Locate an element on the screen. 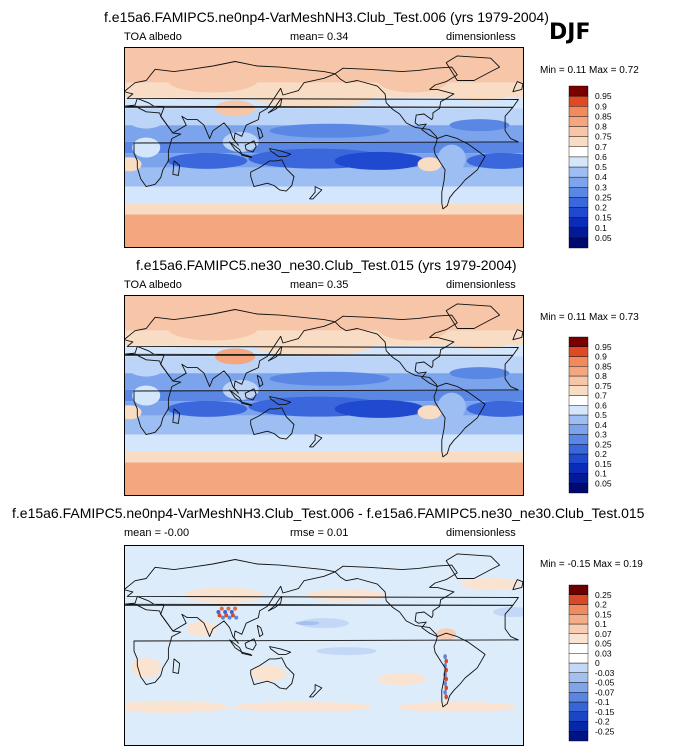 This screenshot has width=699, height=755. panel1-left-label: TOA albedo is located at coordinates (153, 37).